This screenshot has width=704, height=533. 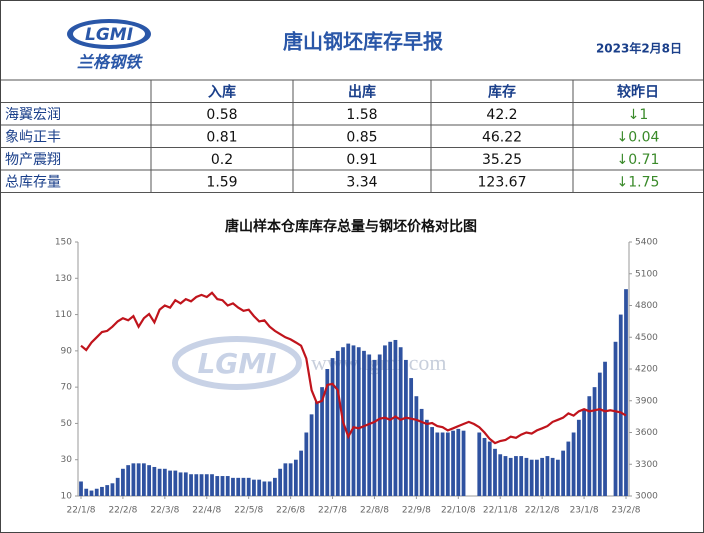 What do you see at coordinates (63, 279) in the screenshot?
I see `y-tick-label: 130` at bounding box center [63, 279].